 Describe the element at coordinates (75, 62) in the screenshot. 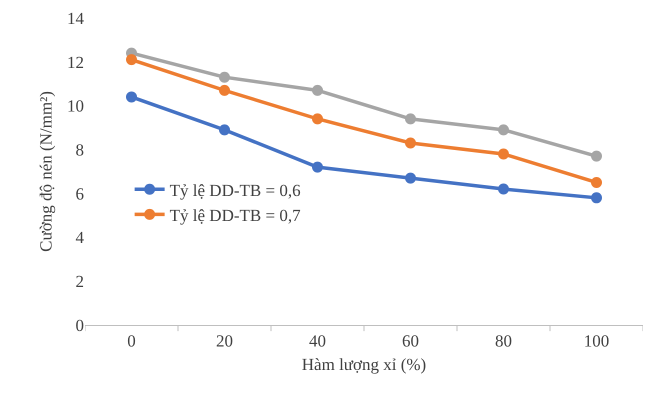

I see `y-tick-label: 12` at that location.